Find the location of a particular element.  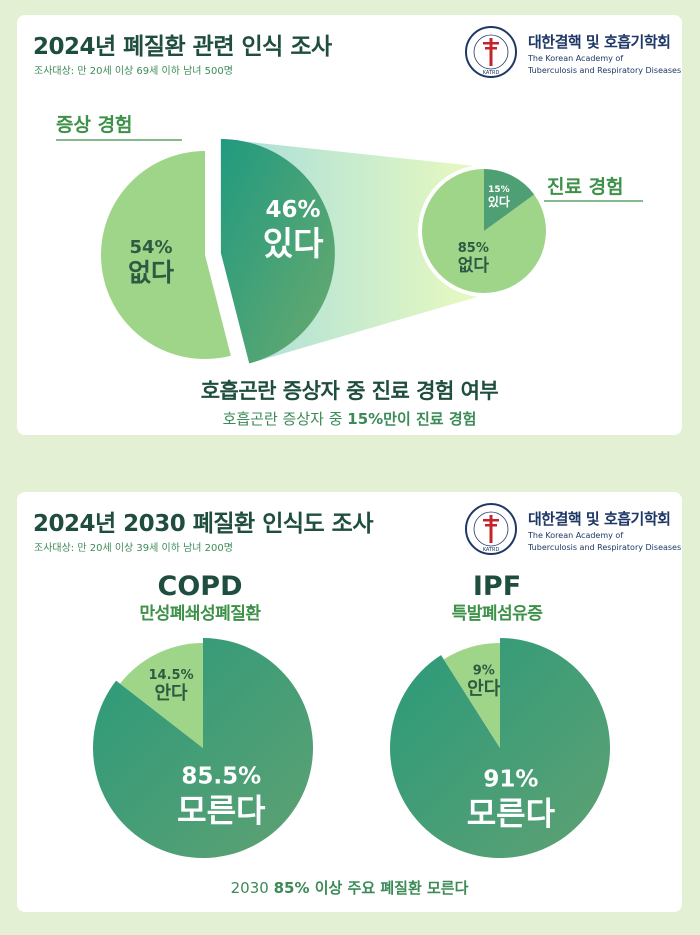

pie-slice-yes-treatment is located at coordinates (509, 200).